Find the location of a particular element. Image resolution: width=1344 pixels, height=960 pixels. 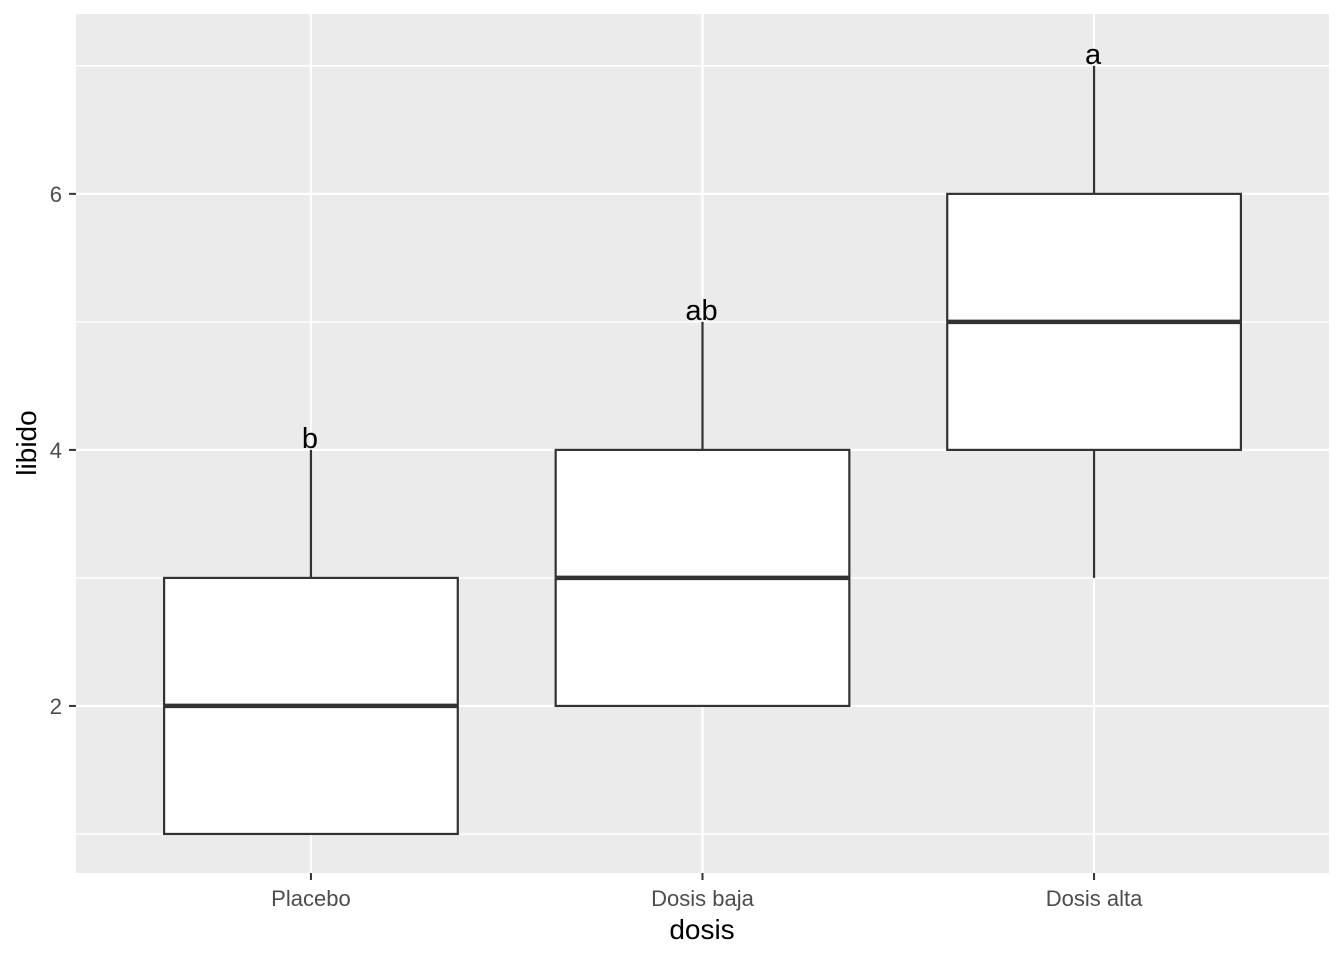

significance-letter: a is located at coordinates (1093, 55).